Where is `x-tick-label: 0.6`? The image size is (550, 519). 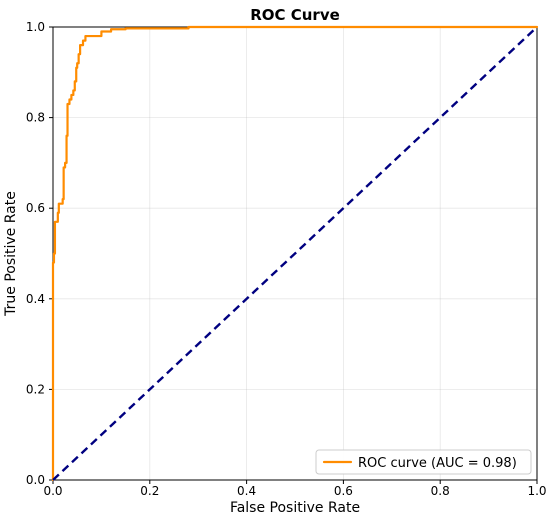 x-tick-label: 0.6 is located at coordinates (343, 491).